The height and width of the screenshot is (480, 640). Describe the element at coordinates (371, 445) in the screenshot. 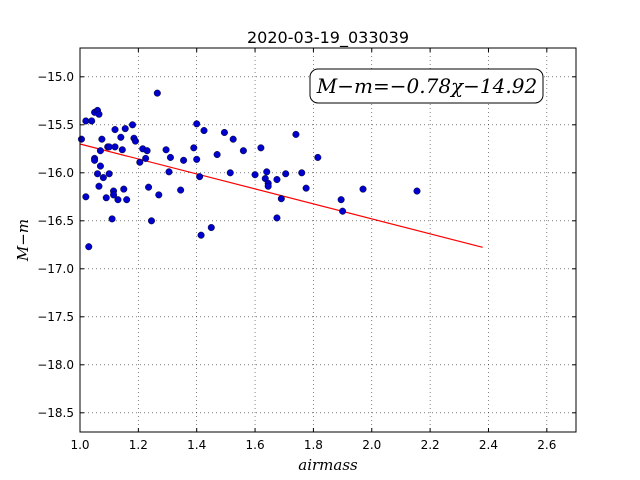

I see `x-tick-label: 2.0` at that location.